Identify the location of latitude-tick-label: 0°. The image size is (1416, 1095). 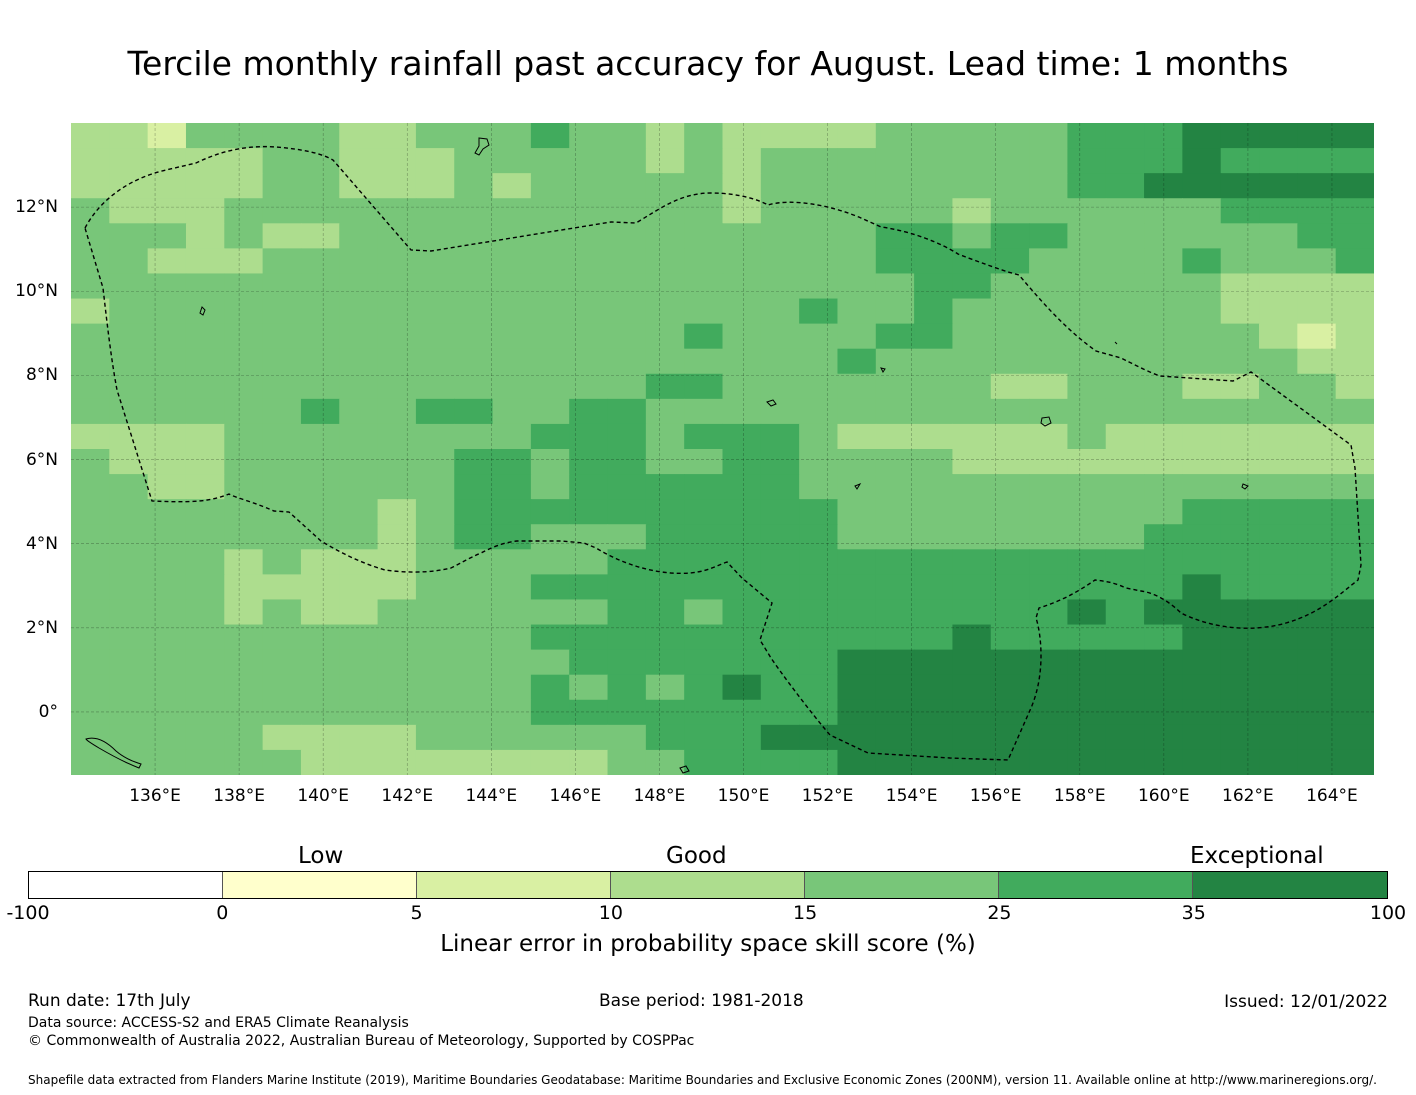
(48, 711).